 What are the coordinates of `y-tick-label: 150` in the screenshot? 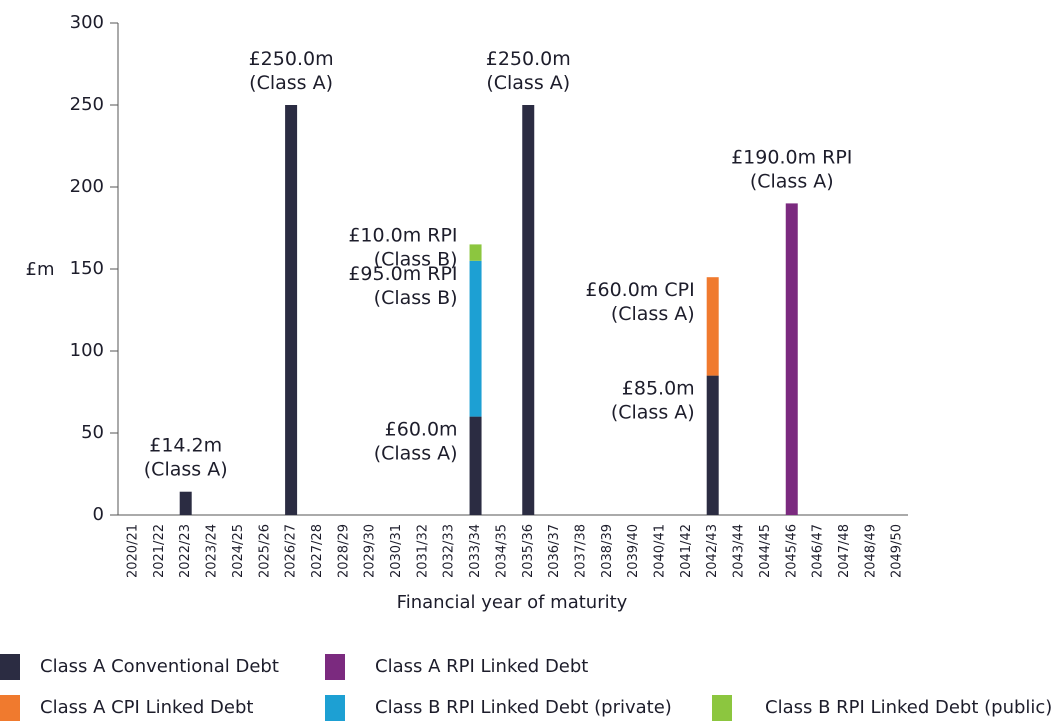 It's located at (87, 268).